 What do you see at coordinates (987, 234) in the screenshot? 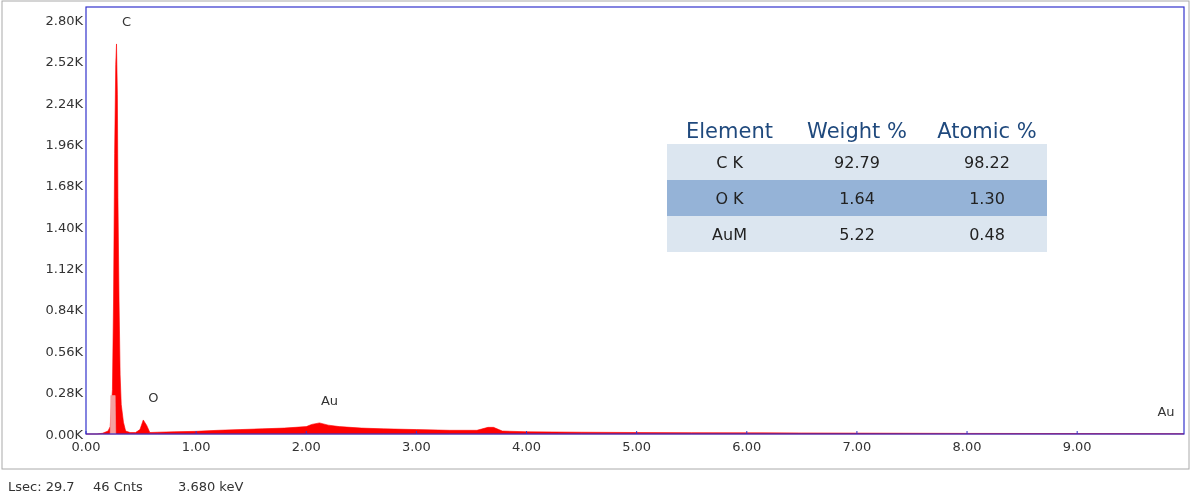
I see `annotation: 0.48` at bounding box center [987, 234].